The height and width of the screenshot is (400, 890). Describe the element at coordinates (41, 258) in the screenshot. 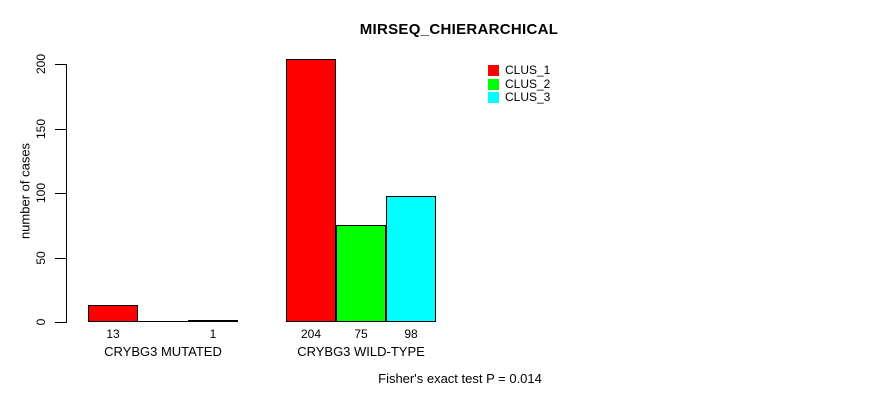

I see `y-tick-label: 50` at that location.